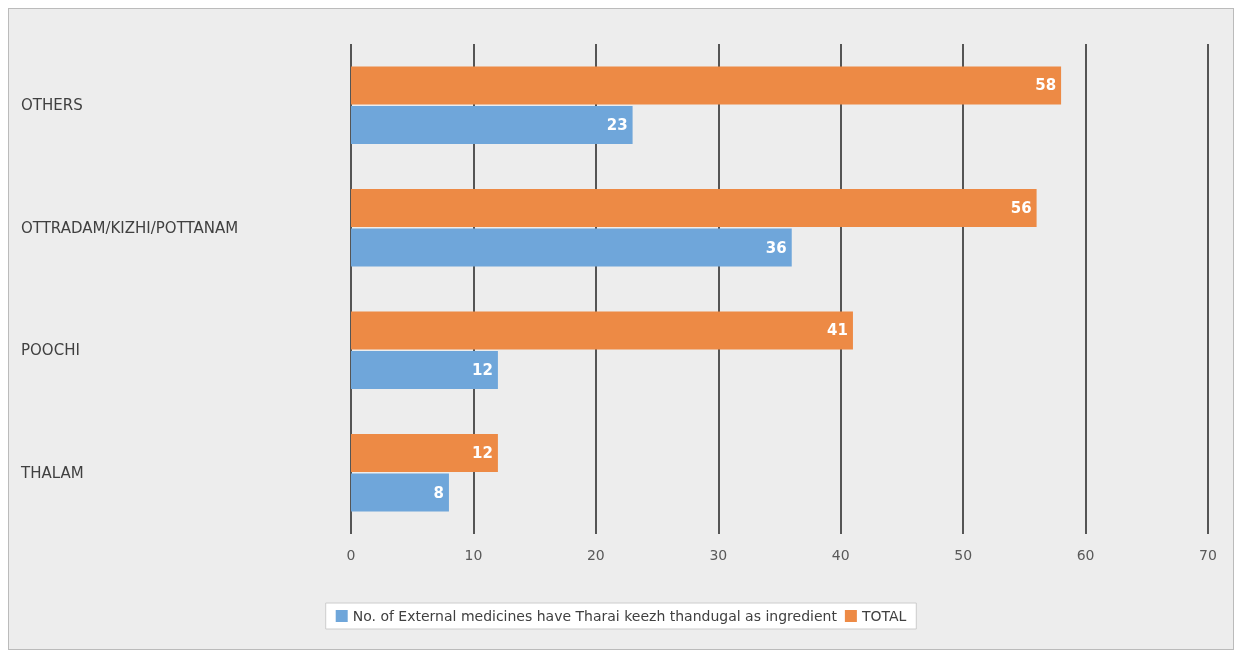 This screenshot has width=1241, height=658. What do you see at coordinates (351, 555) in the screenshot?
I see `x-tick-label: 0` at bounding box center [351, 555].